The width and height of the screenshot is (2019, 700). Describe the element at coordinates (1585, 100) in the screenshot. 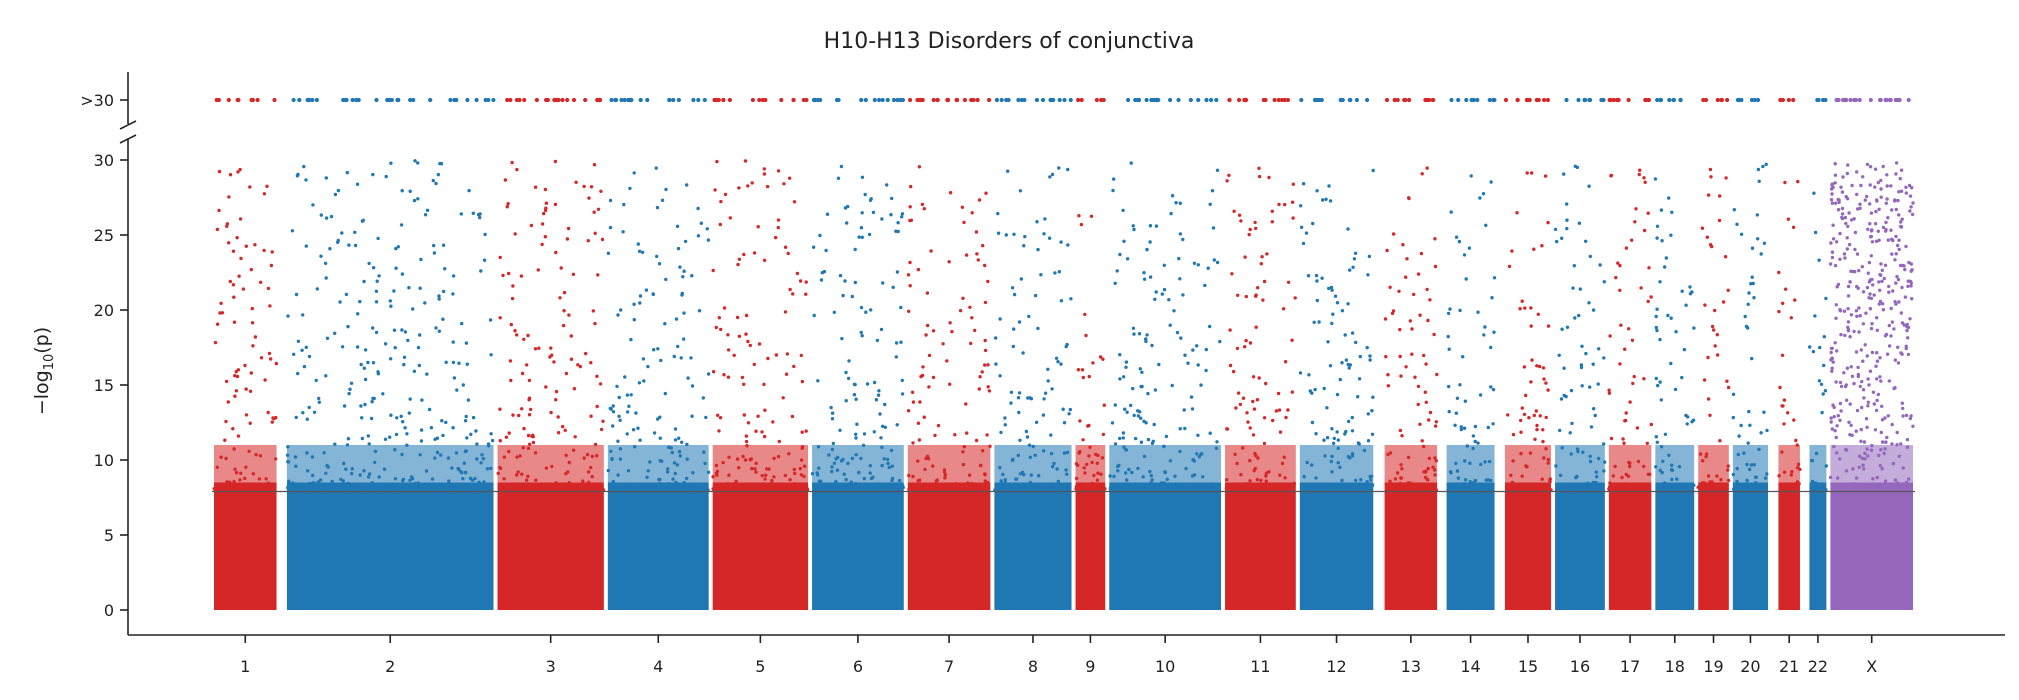

I see `chr-16-capped` at that location.